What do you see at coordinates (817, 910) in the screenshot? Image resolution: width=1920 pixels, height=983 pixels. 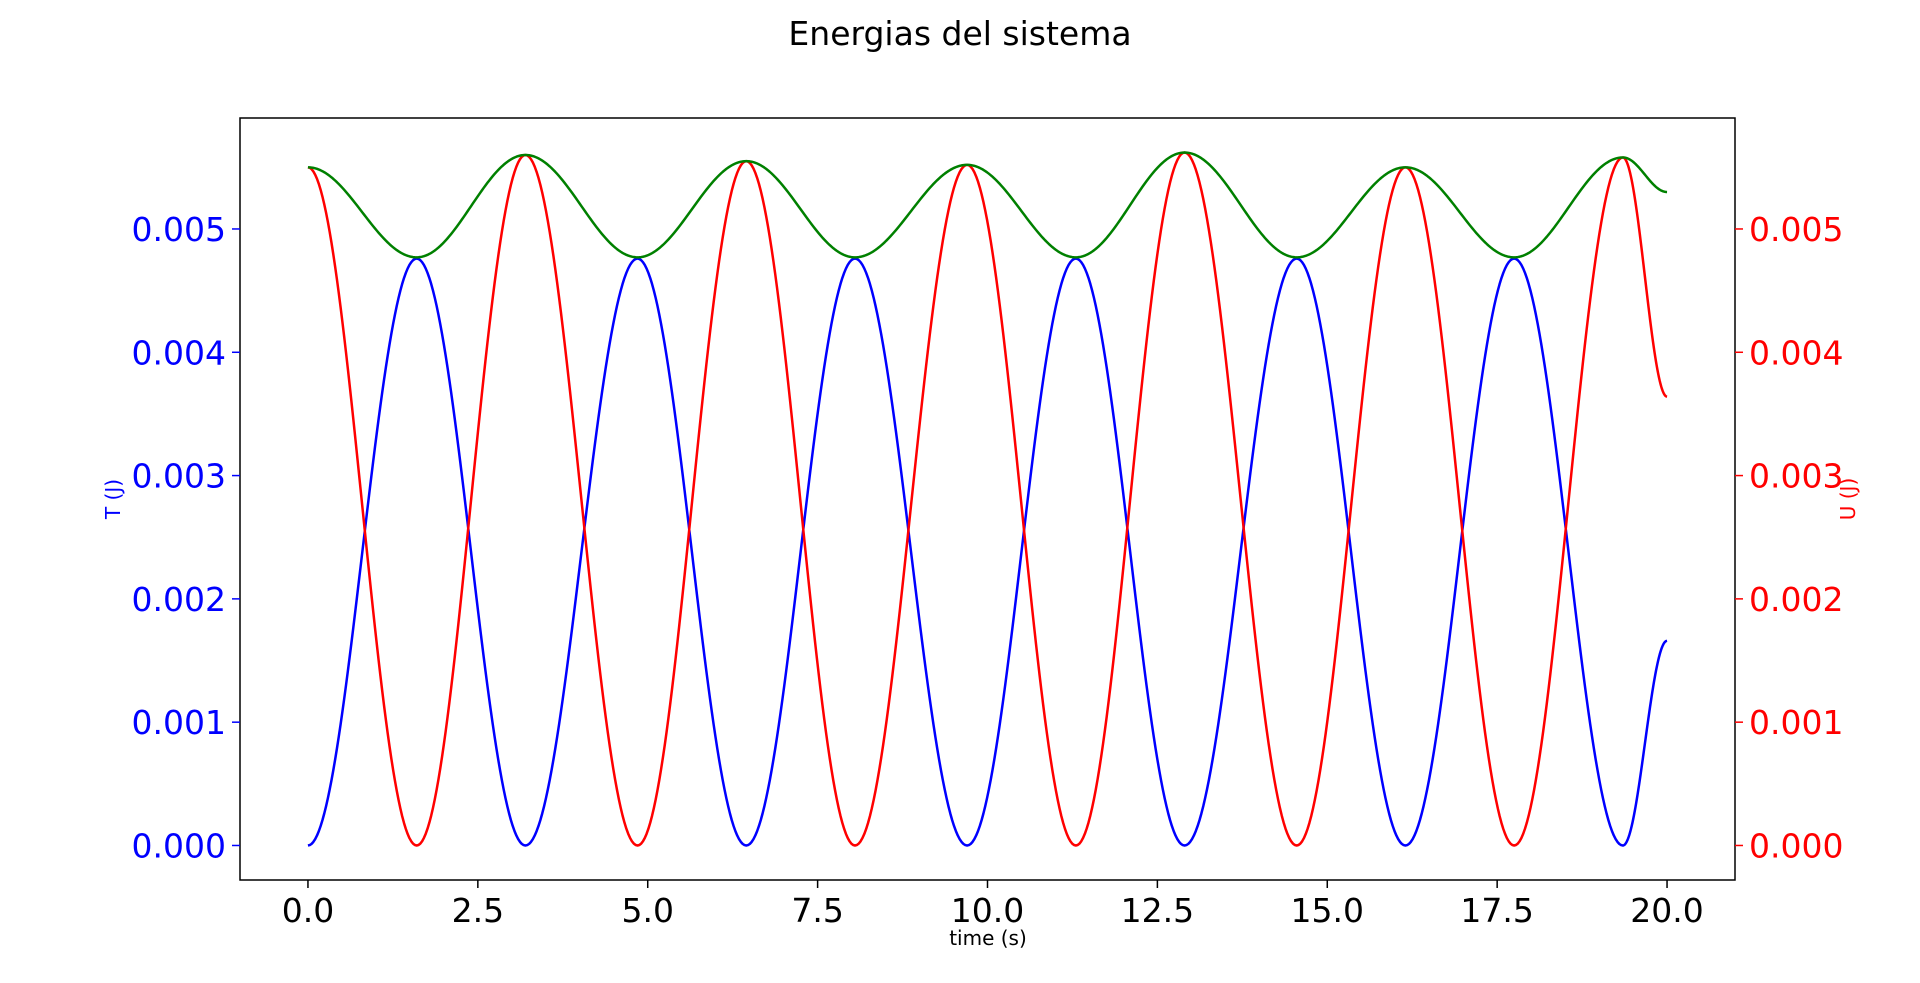 I see `x-tick-label: 7.5` at bounding box center [817, 910].